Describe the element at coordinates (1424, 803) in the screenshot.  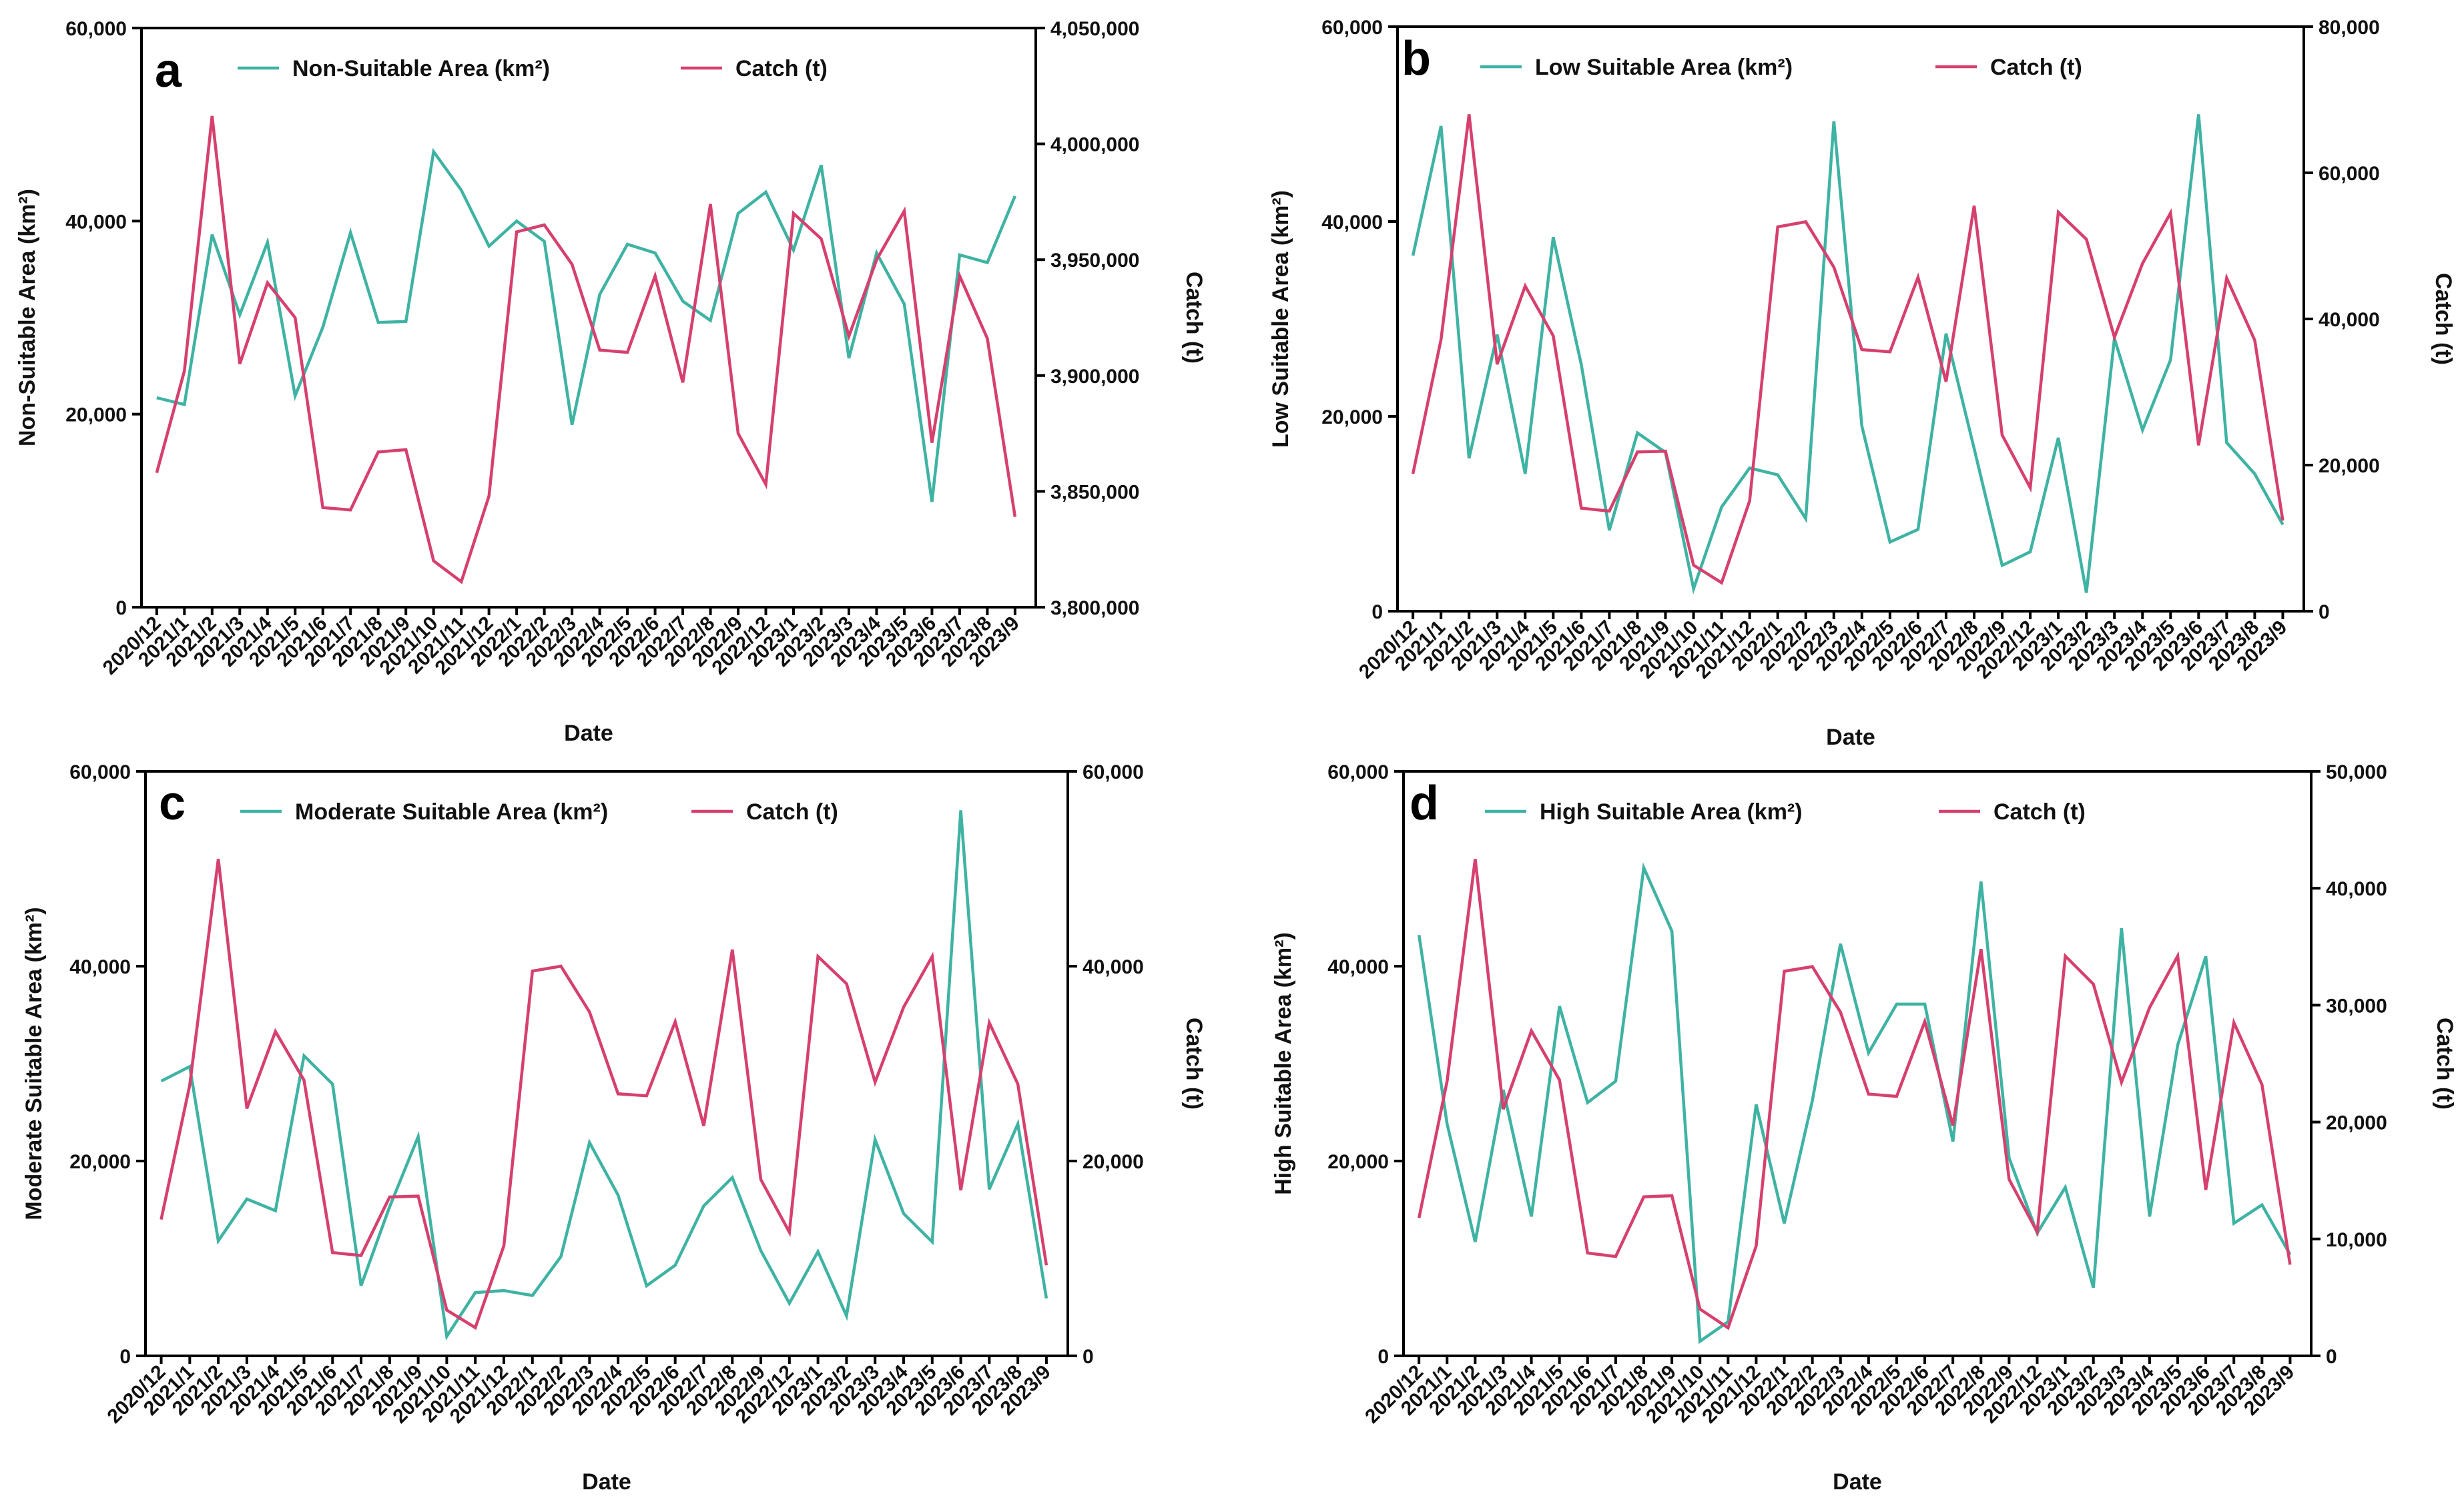
I see `panel-letter: d` at that location.